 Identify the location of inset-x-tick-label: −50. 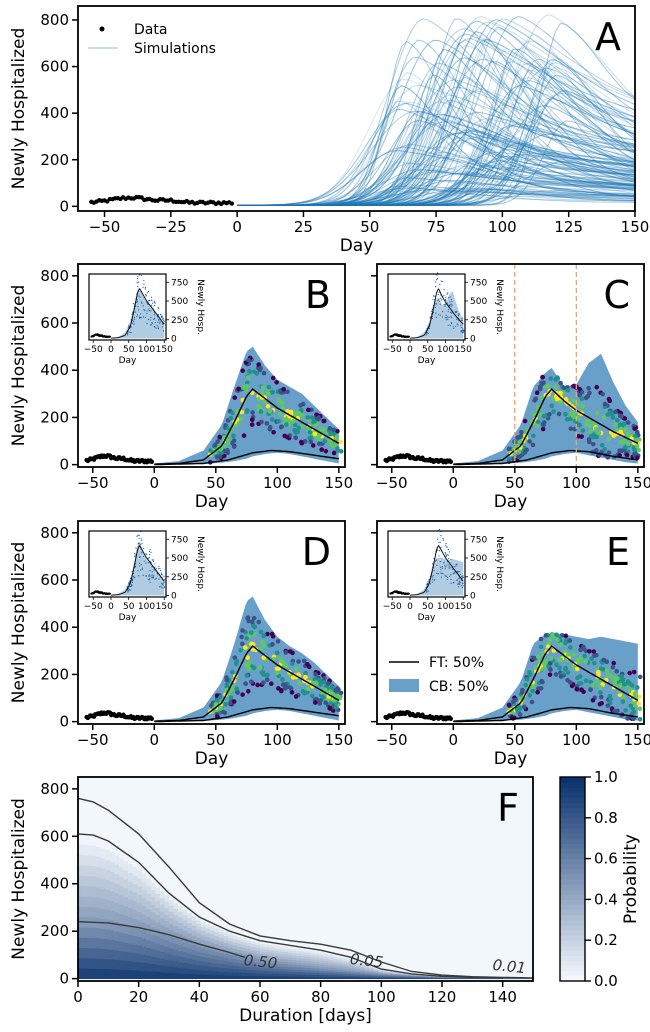
(93, 607).